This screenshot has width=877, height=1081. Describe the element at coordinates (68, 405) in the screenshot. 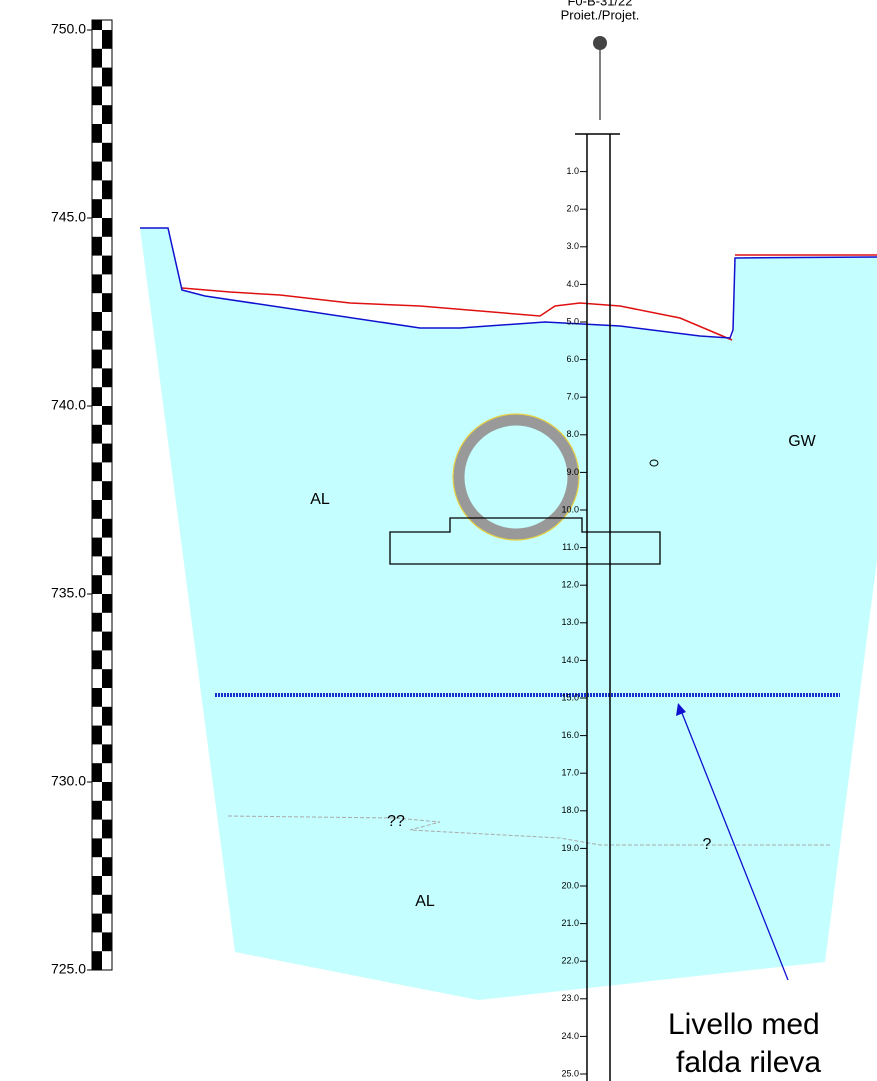

I see `elevation-label: 740.0` at that location.